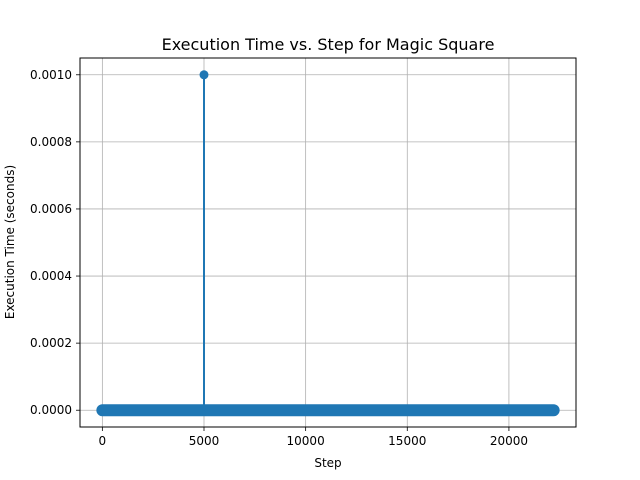 The height and width of the screenshot is (480, 640). I want to click on x-tick-label: 15000, so click(407, 441).